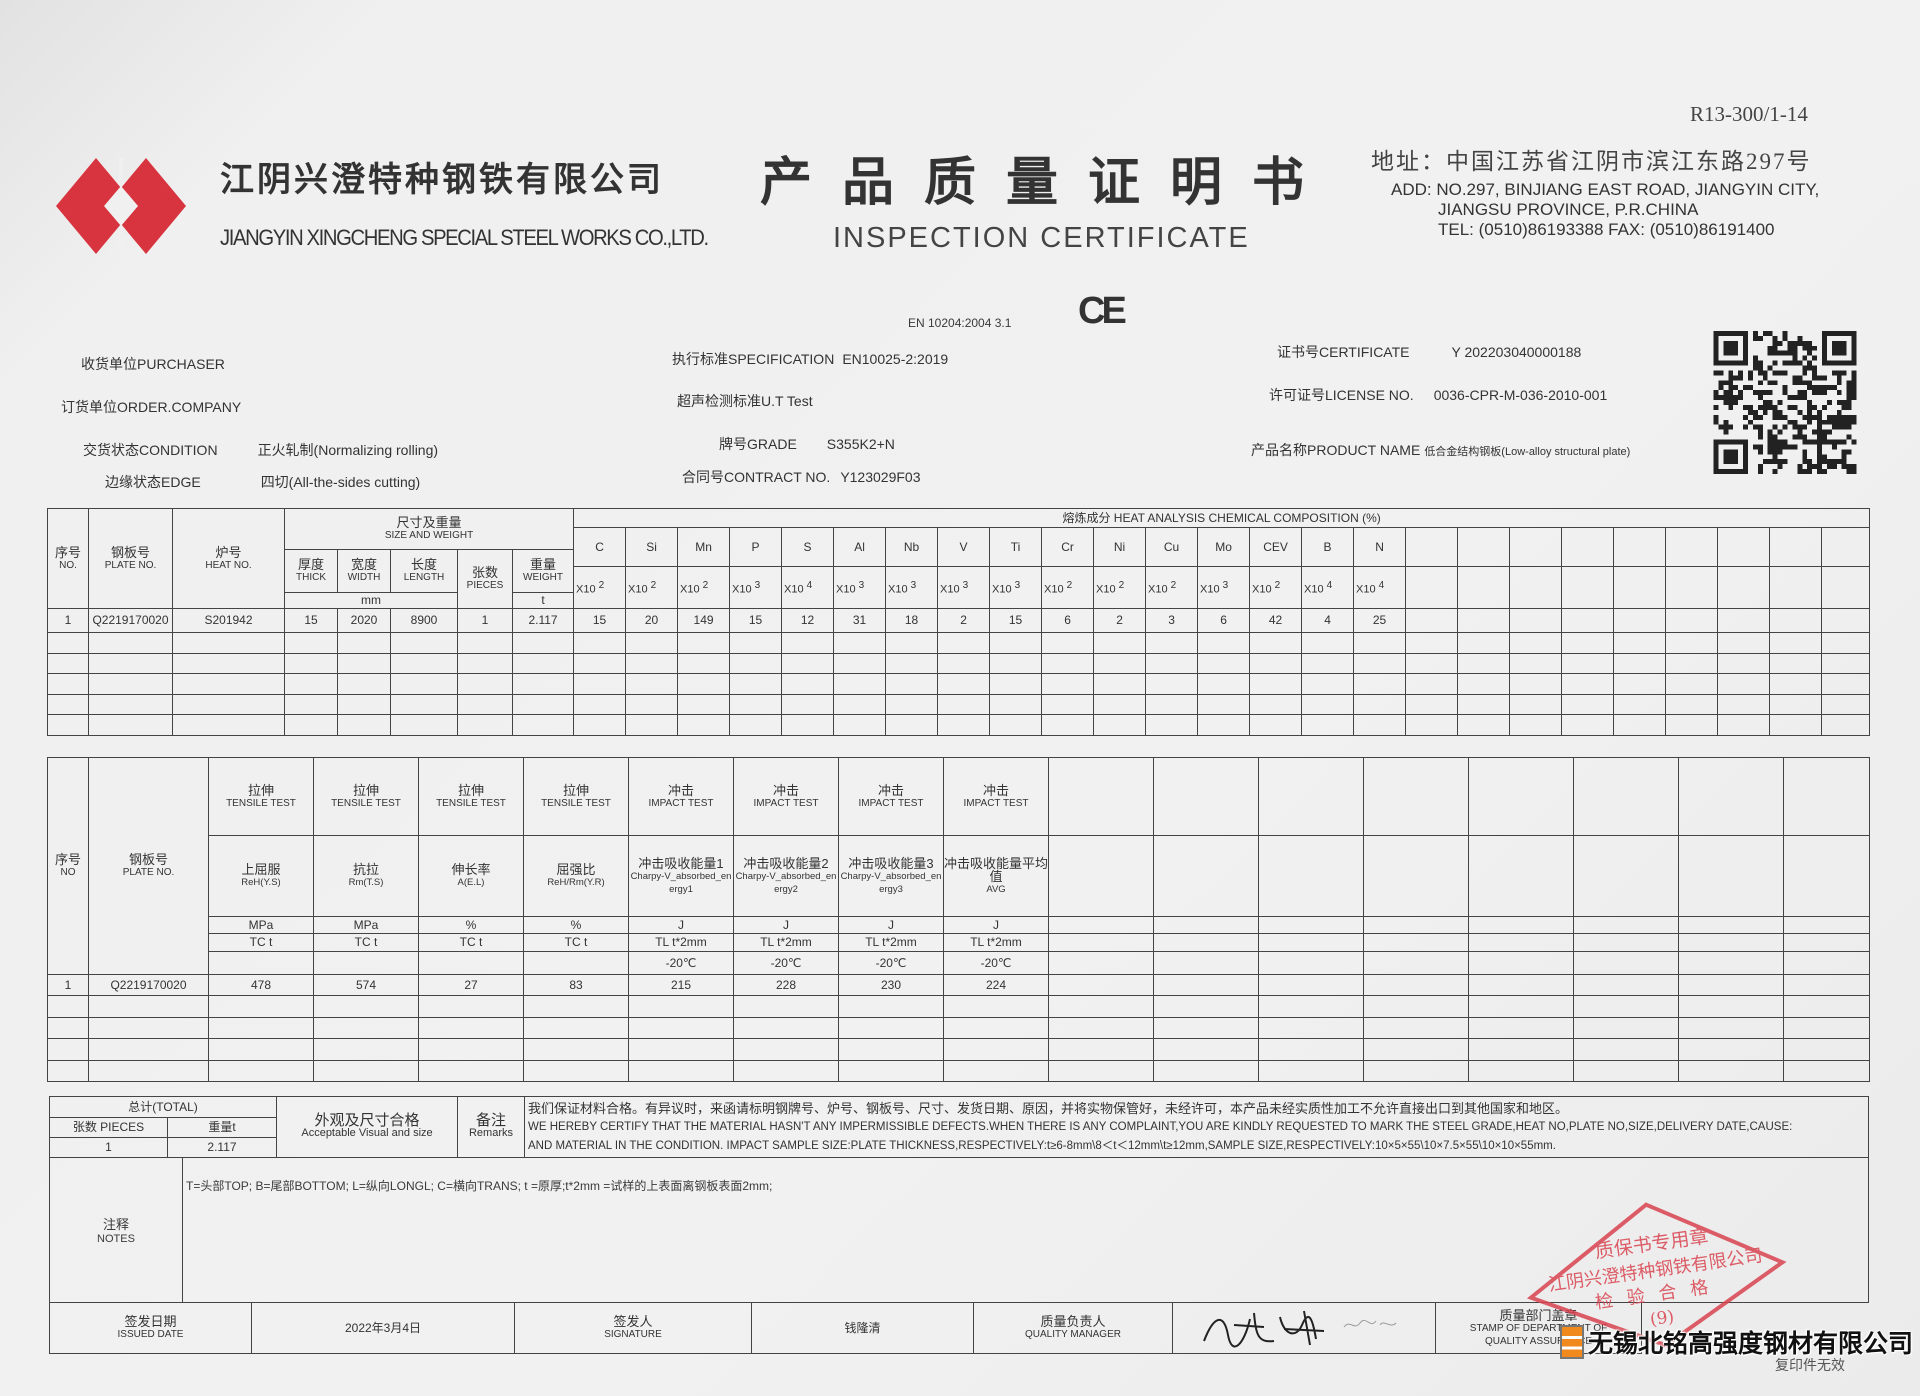 This screenshot has width=1920, height=1396. I want to click on test-cn-2-cn: 拉伸, so click(365, 790).